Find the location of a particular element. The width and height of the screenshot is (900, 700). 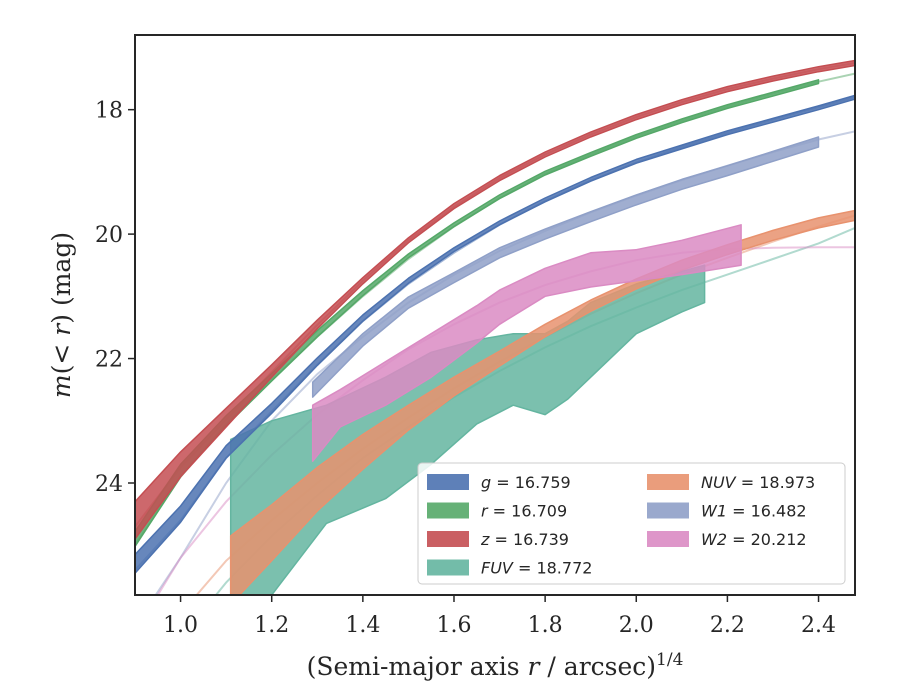

y-tick-label: 20 is located at coordinates (109, 235).